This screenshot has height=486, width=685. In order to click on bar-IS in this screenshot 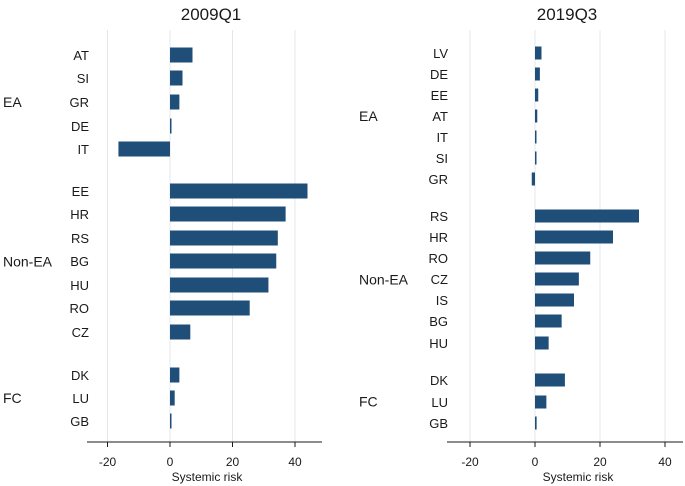, I will do `click(554, 300)`.